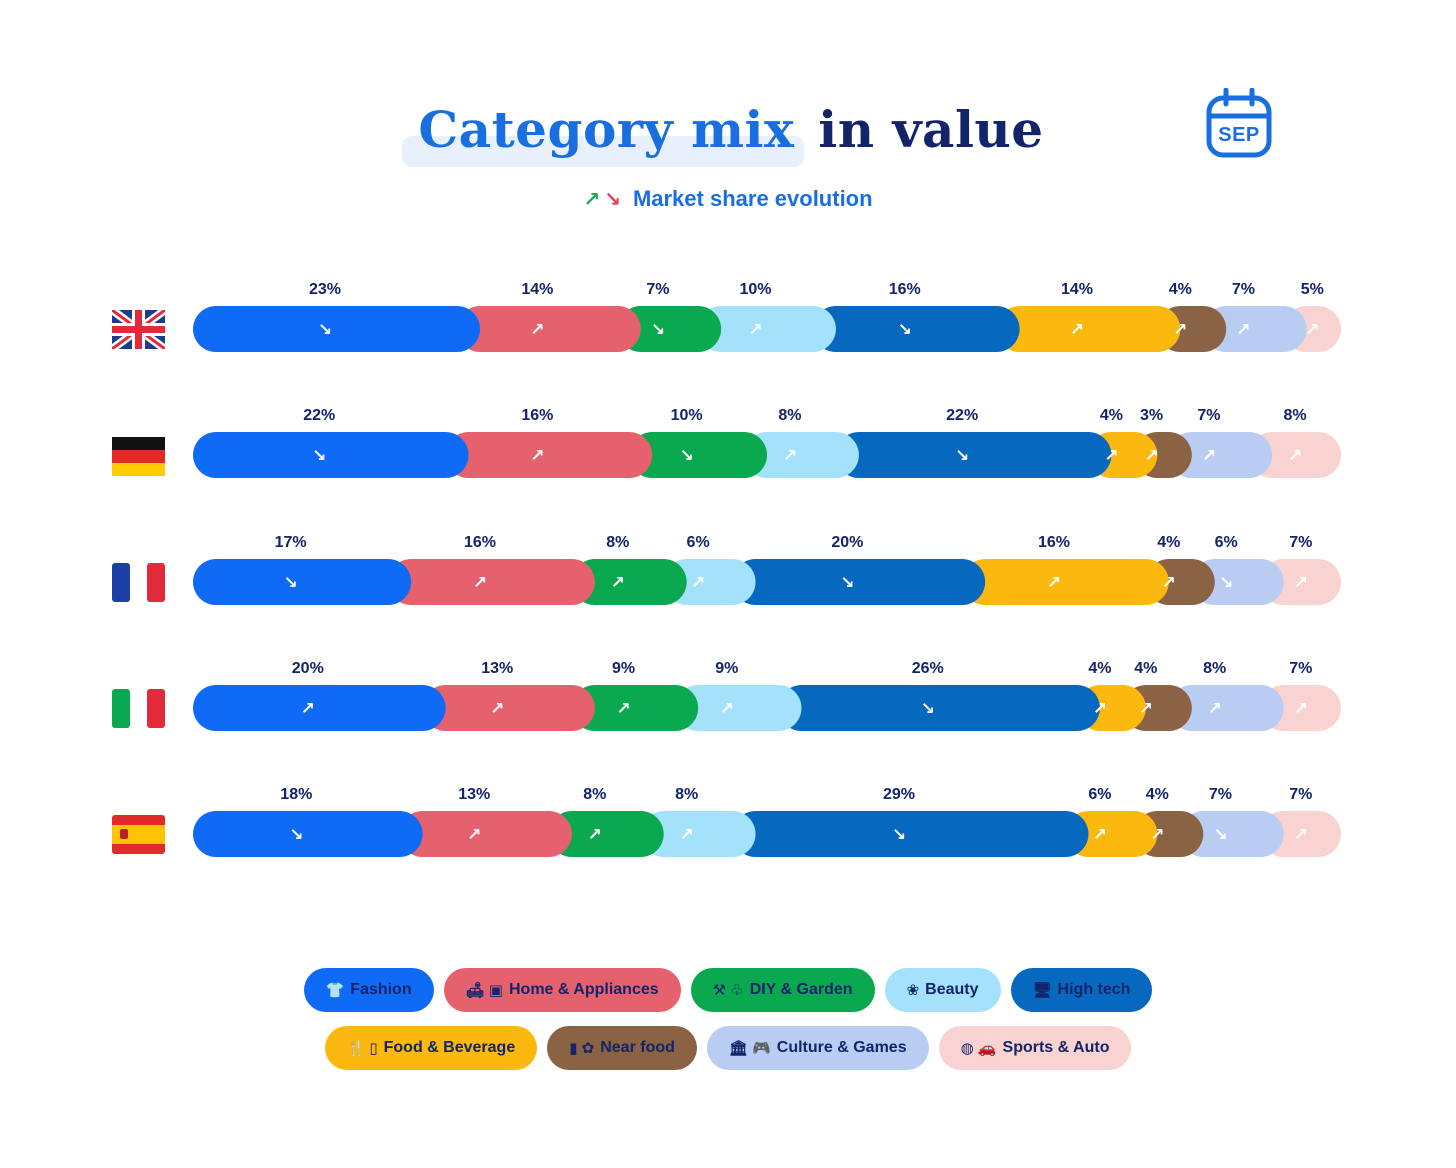  I want to click on italy-flag-icon, so click(138, 708).